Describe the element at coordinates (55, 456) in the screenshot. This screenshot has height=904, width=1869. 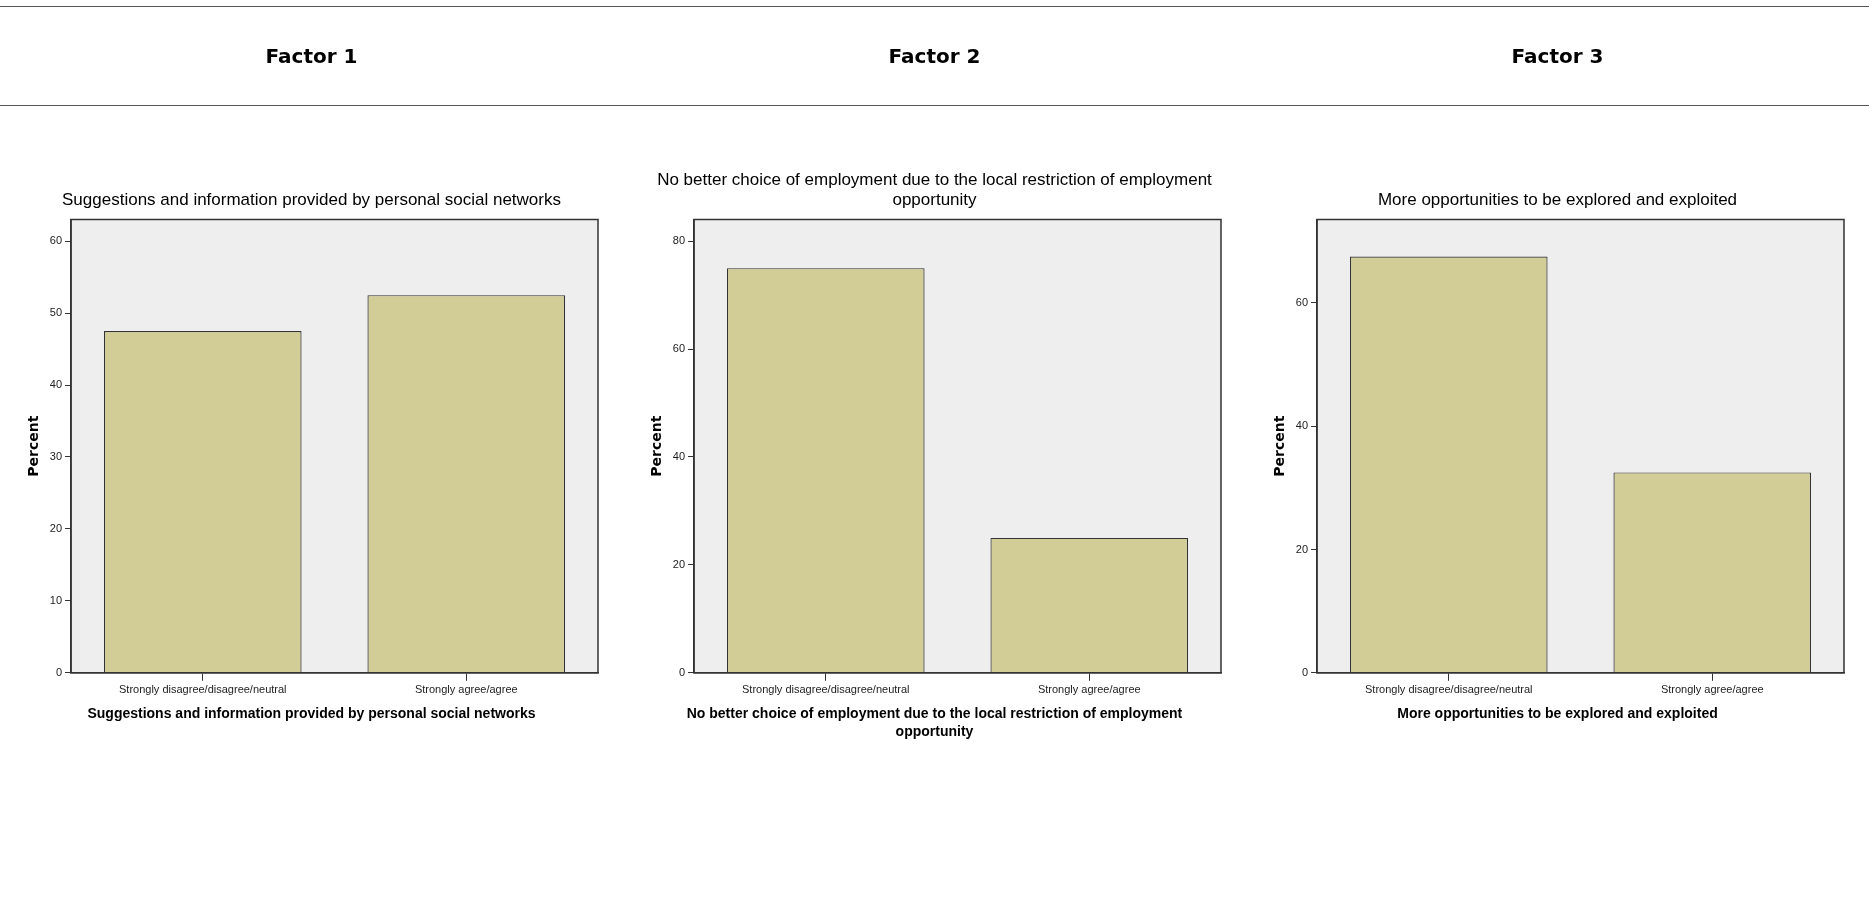
I see `y-tick-label: 30` at that location.